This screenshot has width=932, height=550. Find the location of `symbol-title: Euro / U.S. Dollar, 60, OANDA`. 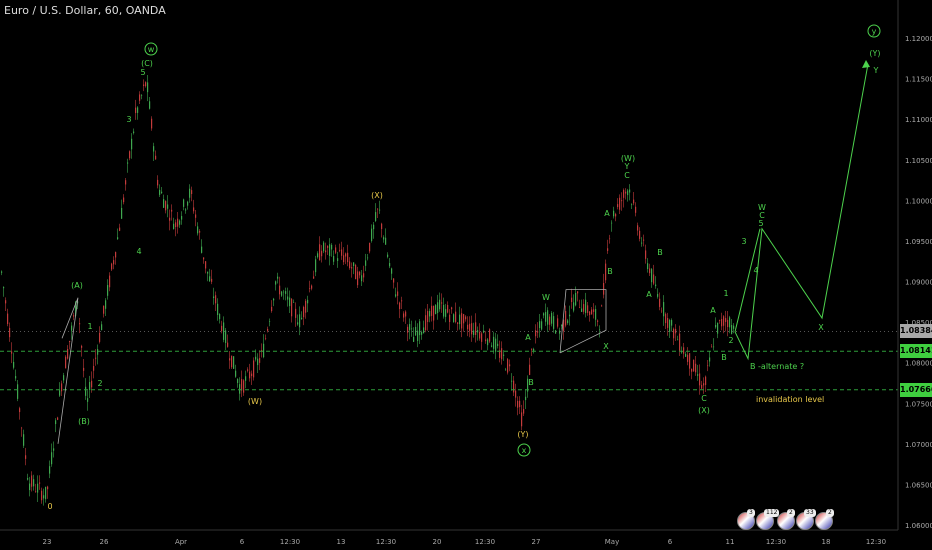

symbol-title: Euro / U.S. Dollar, 60, OANDA is located at coordinates (85, 10).